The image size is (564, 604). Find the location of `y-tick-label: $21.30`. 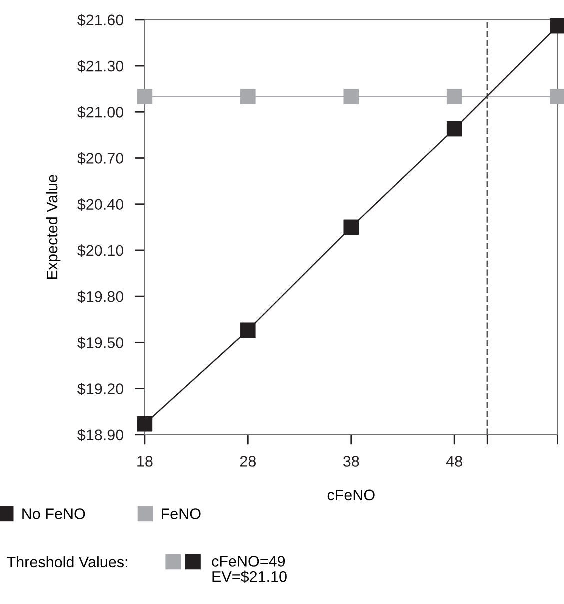

y-tick-label: $21.30 is located at coordinates (101, 66).